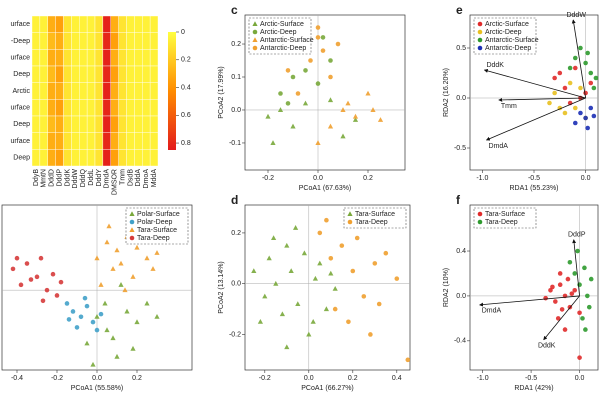 This screenshot has height=400, width=600. I want to click on x-tick-label: 0.2, so click(353, 378).